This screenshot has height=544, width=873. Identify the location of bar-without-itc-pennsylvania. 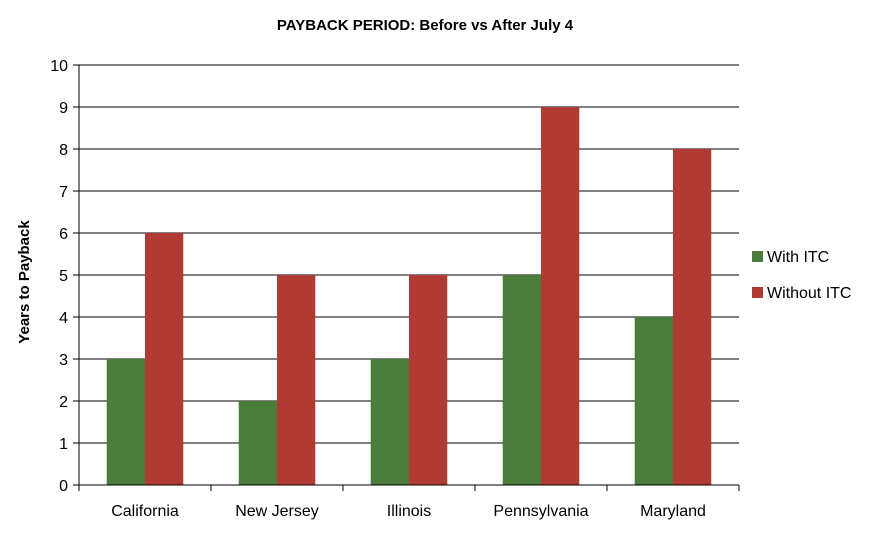
(560, 296).